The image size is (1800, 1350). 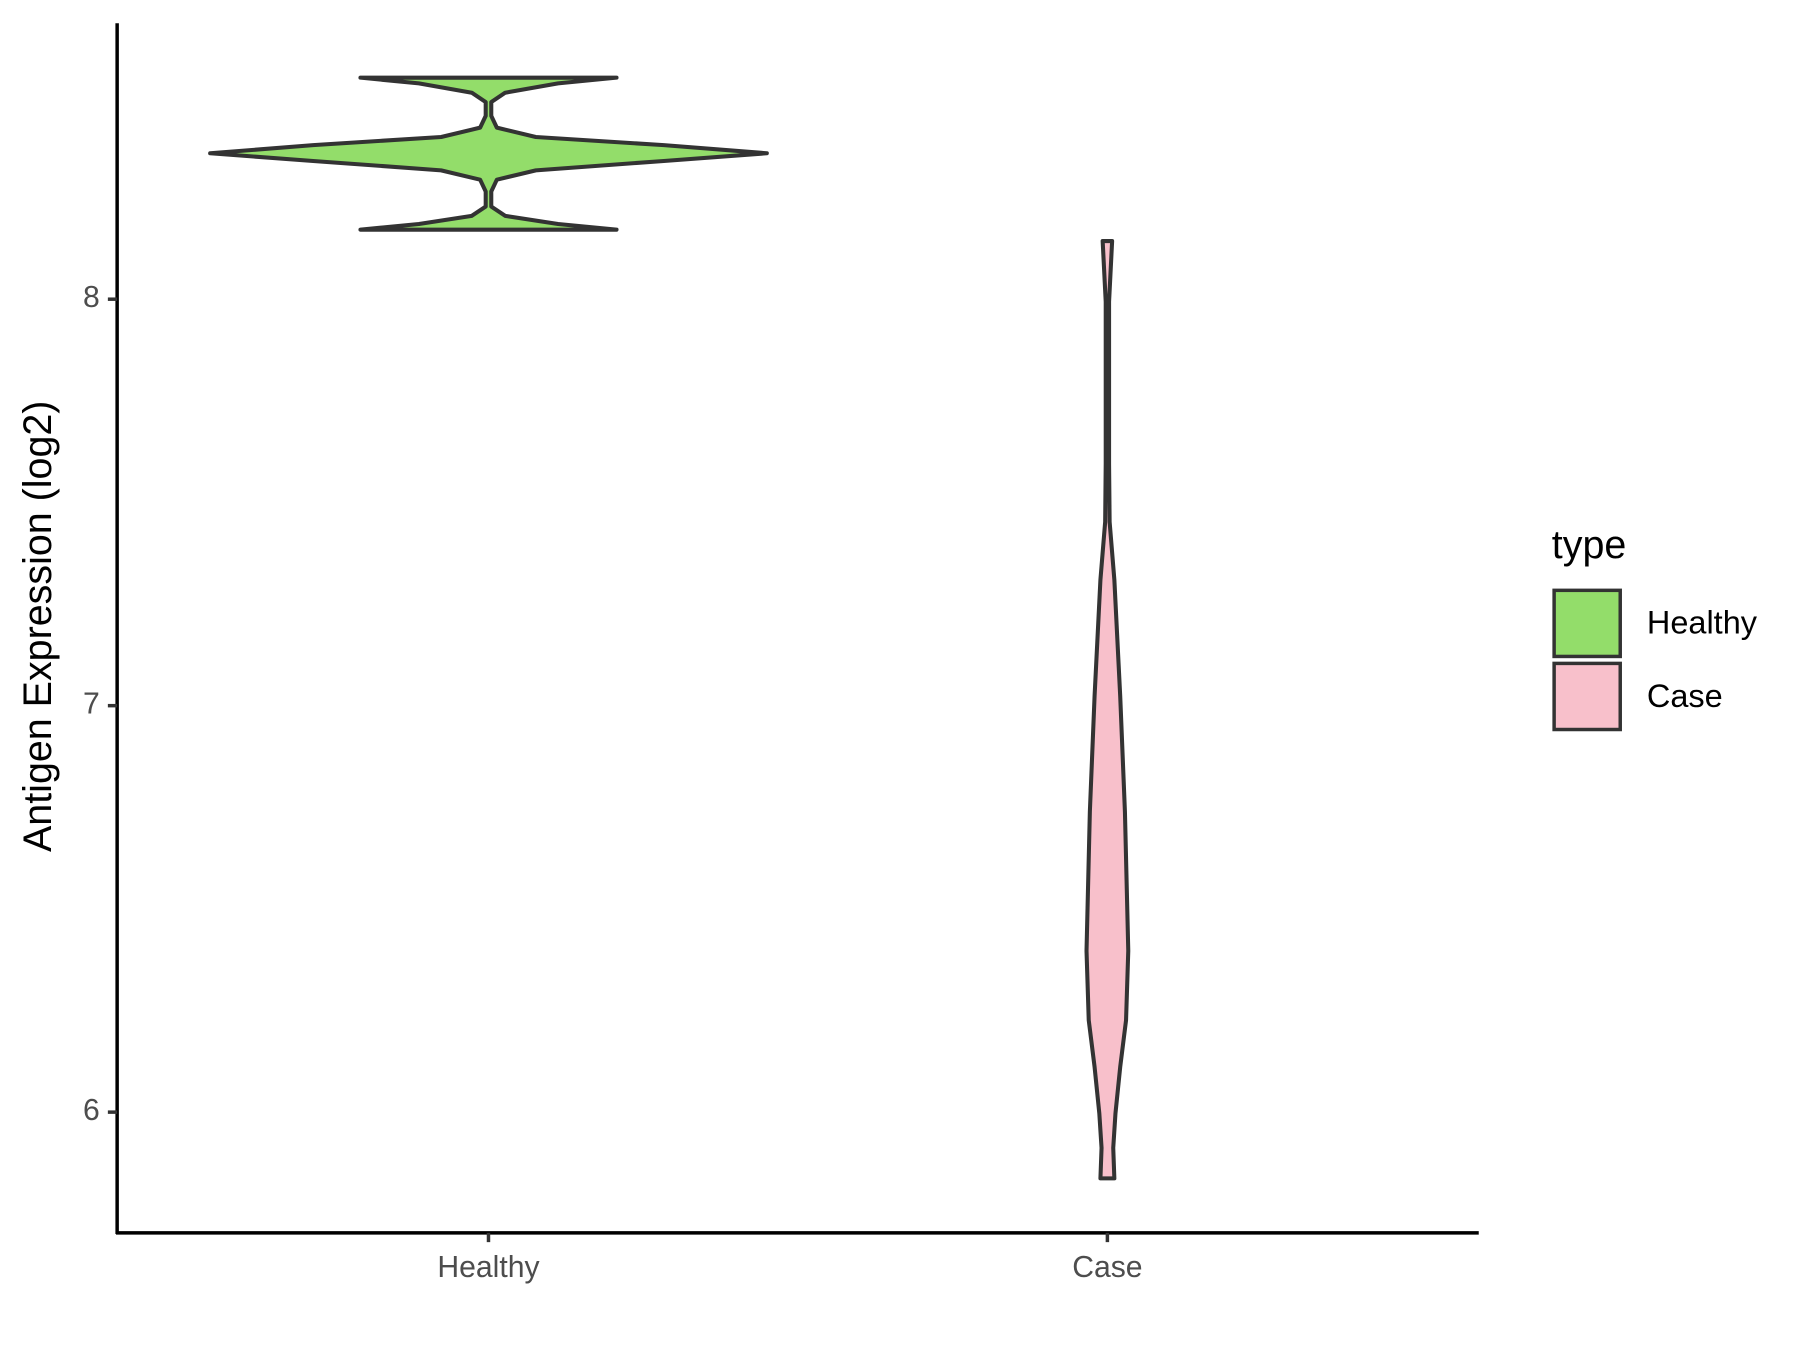 I want to click on y-axis-label: Antigen Expression (log2), so click(x=38, y=626).